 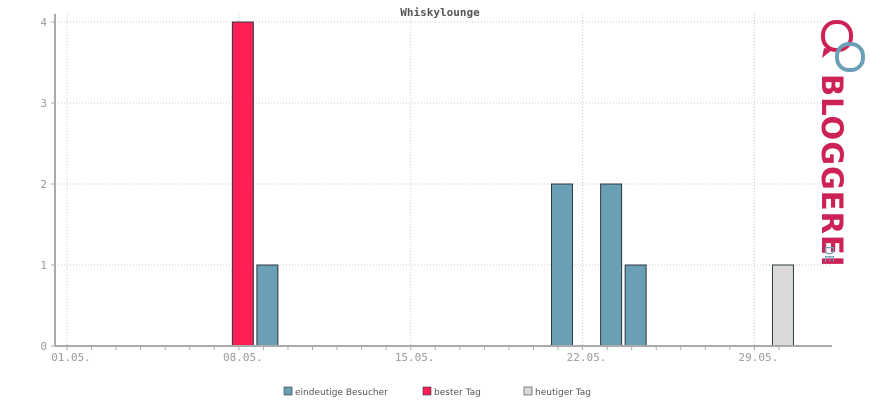 I want to click on bar-heutiger-tag, so click(x=782, y=305).